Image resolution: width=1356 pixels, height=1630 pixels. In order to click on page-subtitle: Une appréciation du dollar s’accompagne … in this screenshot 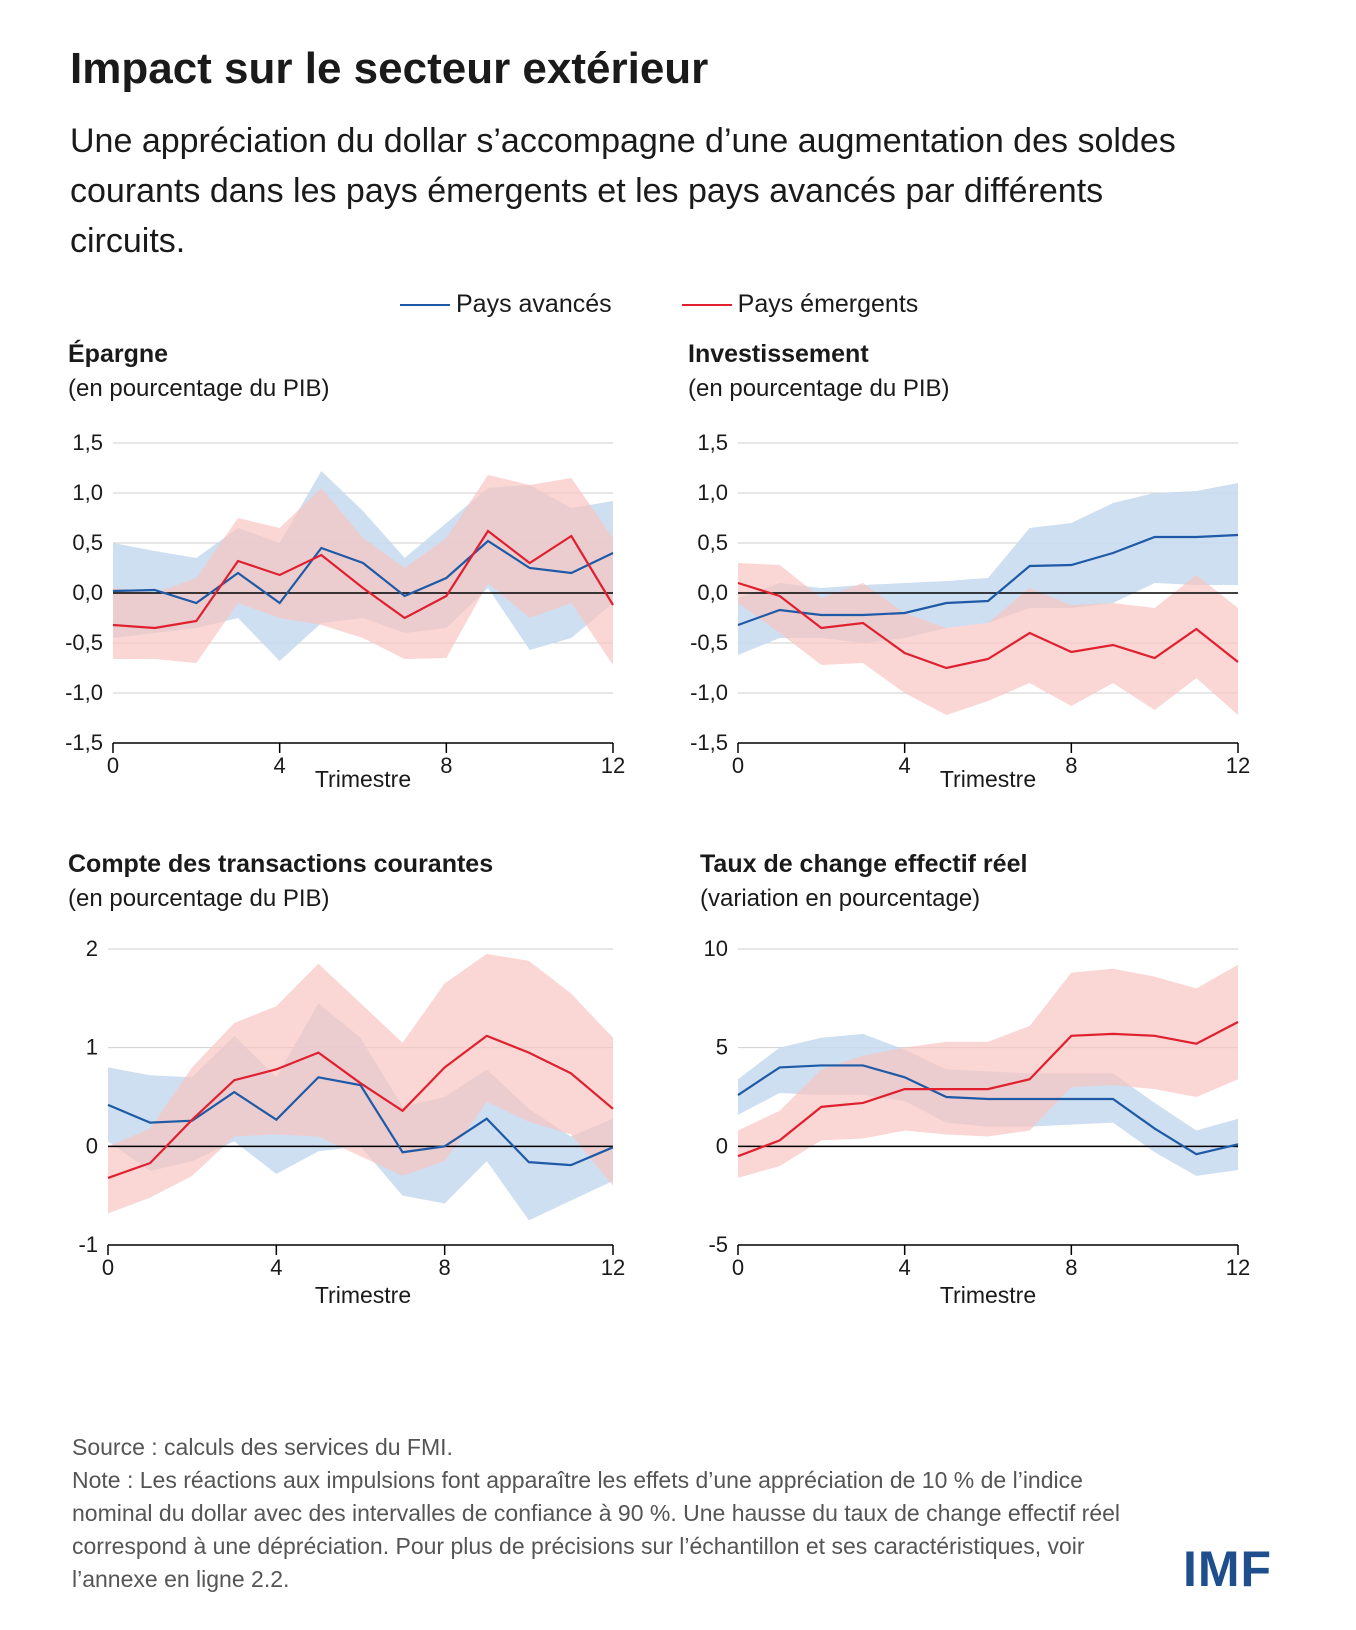, I will do `click(623, 191)`.